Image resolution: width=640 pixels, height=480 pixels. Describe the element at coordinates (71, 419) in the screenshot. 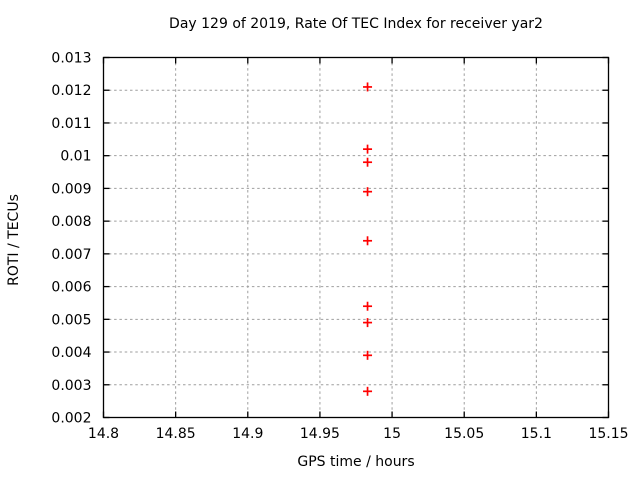

I see `y-tick-label: 0.002` at that location.